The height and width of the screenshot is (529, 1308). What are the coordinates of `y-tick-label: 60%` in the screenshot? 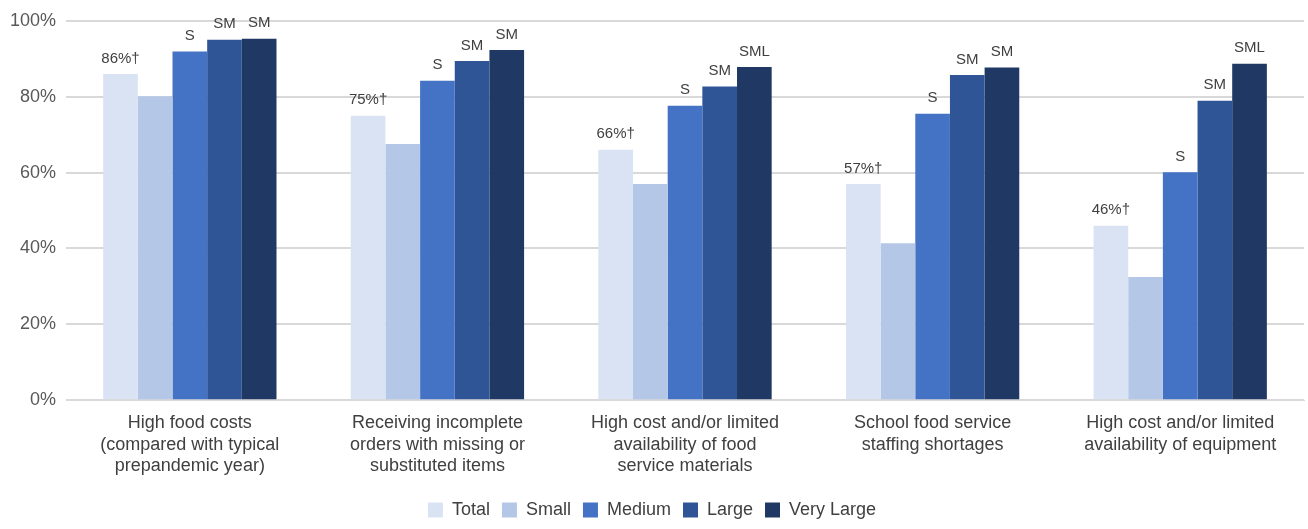 It's located at (38, 171).